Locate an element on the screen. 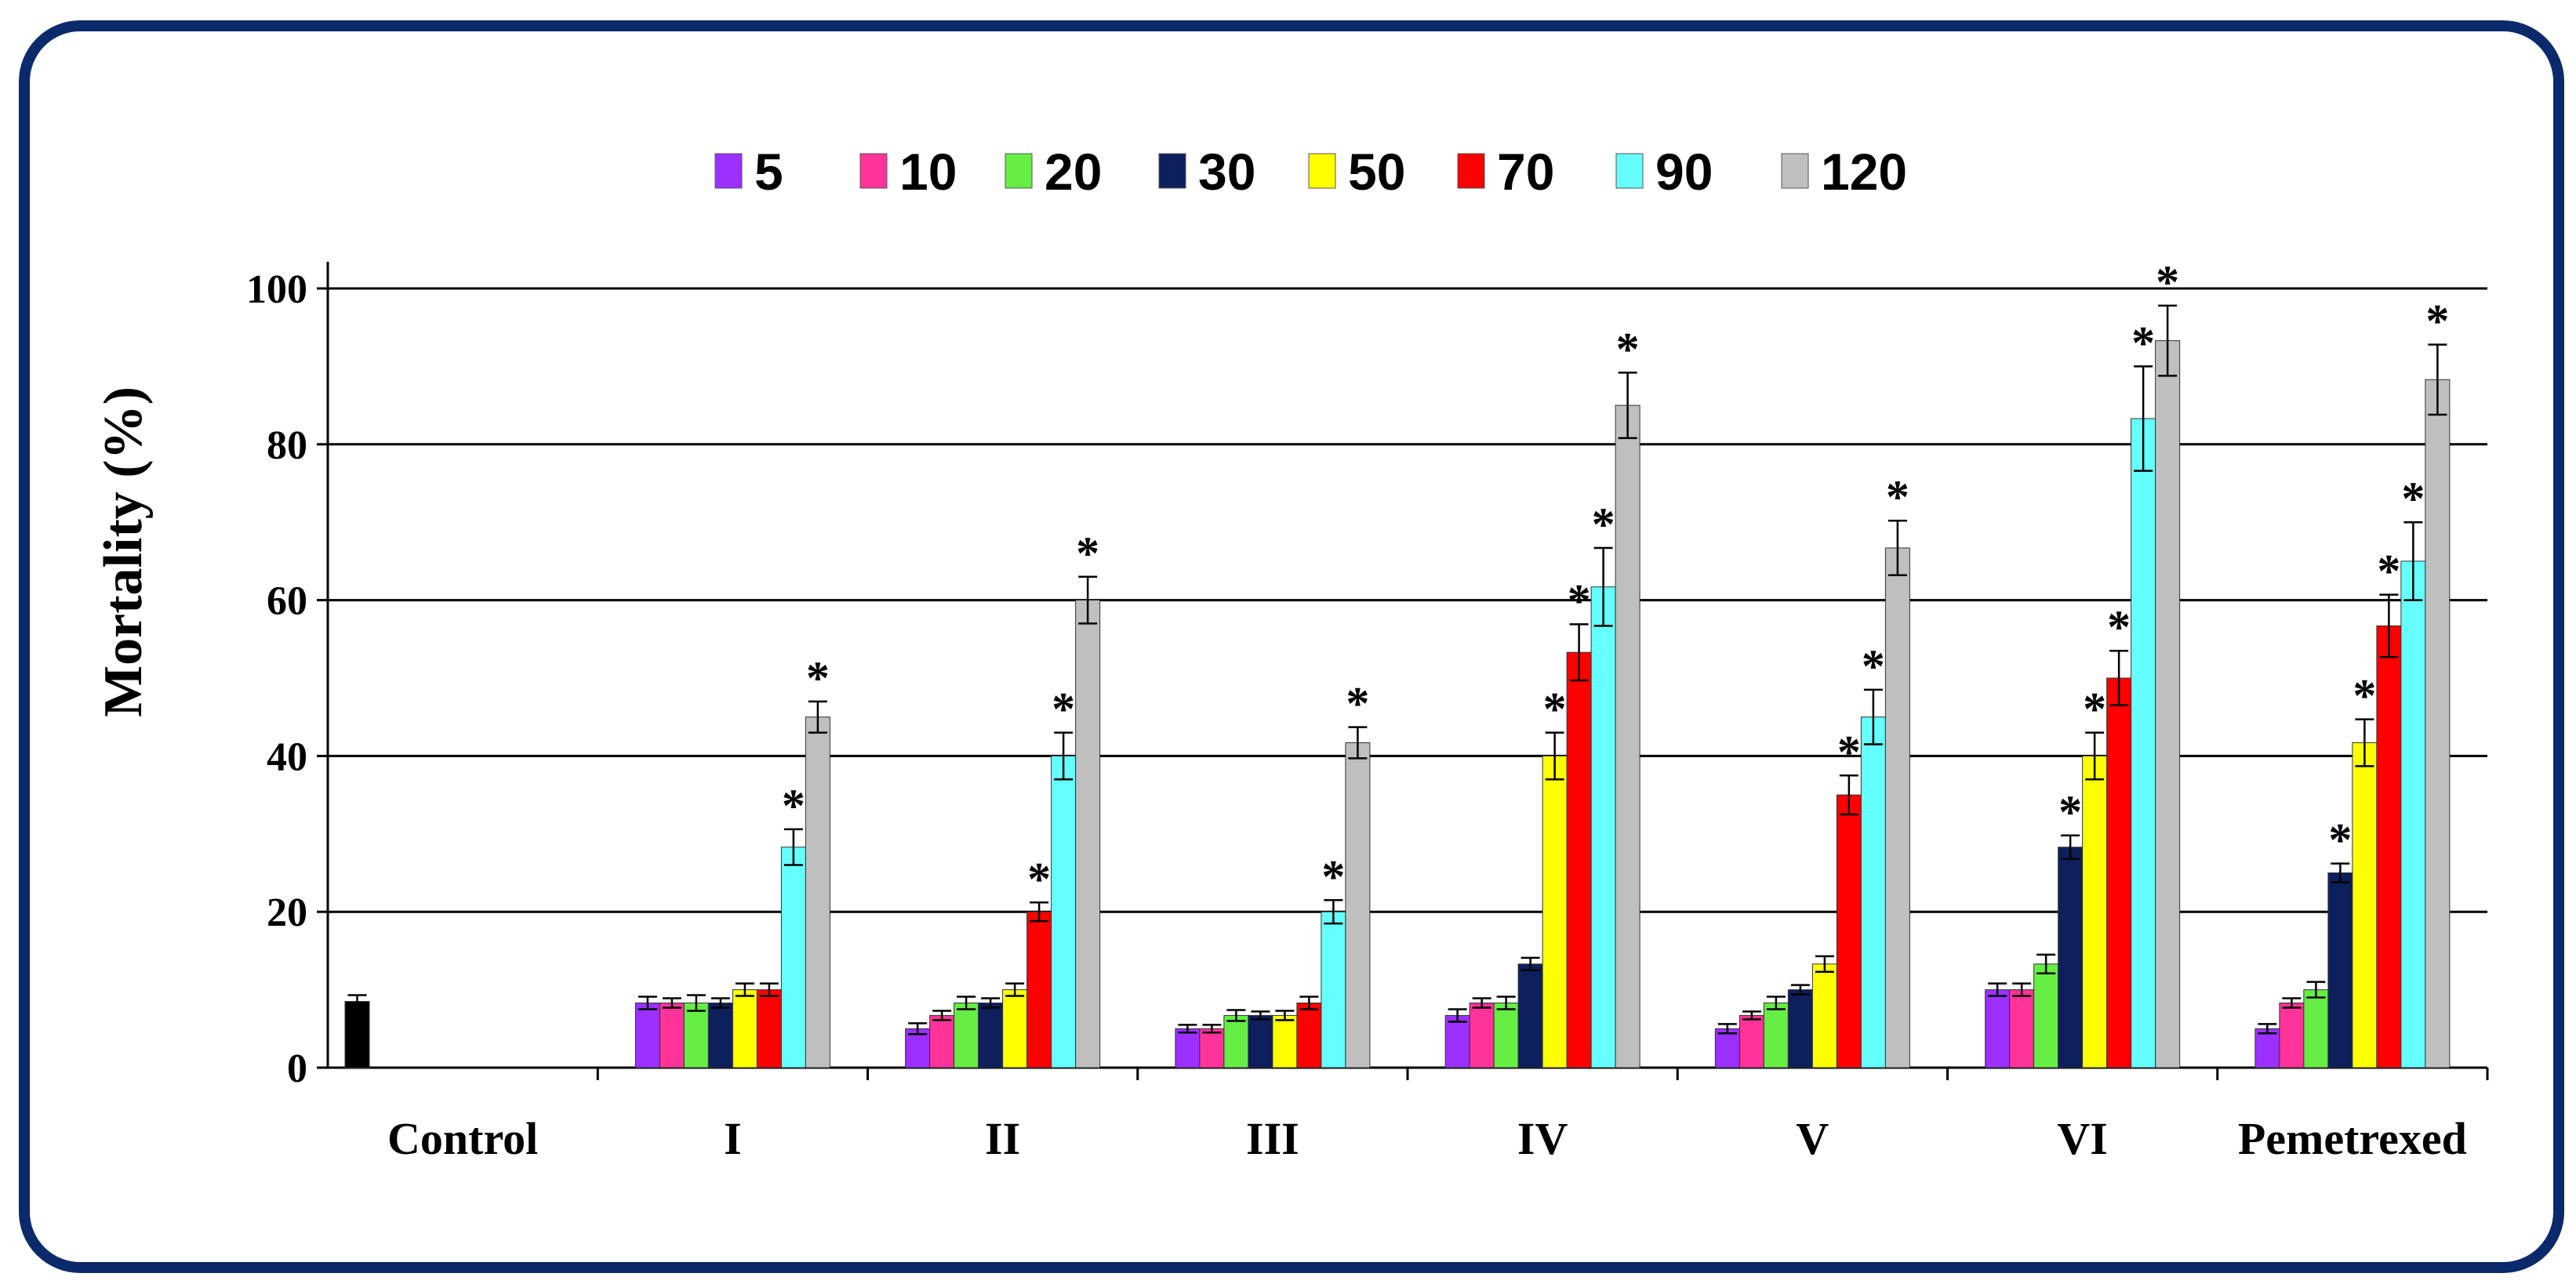 This screenshot has width=2576, height=1284. legend-label-50: 50 is located at coordinates (1376, 172).